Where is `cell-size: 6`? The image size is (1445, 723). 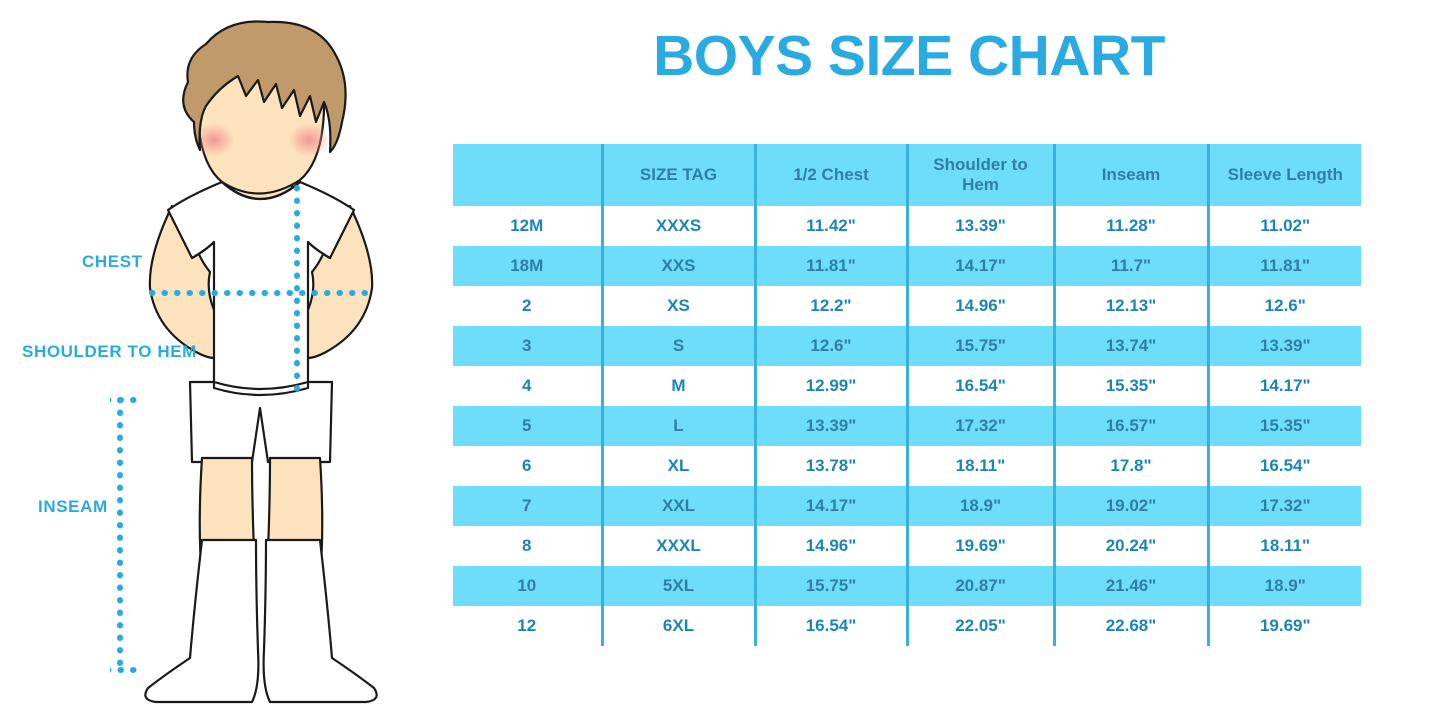
cell-size: 6 is located at coordinates (528, 466).